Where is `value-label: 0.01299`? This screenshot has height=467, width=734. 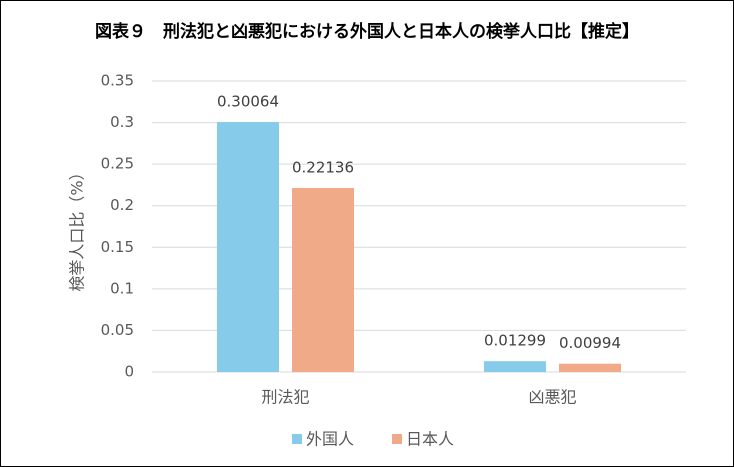
value-label: 0.01299 is located at coordinates (515, 341).